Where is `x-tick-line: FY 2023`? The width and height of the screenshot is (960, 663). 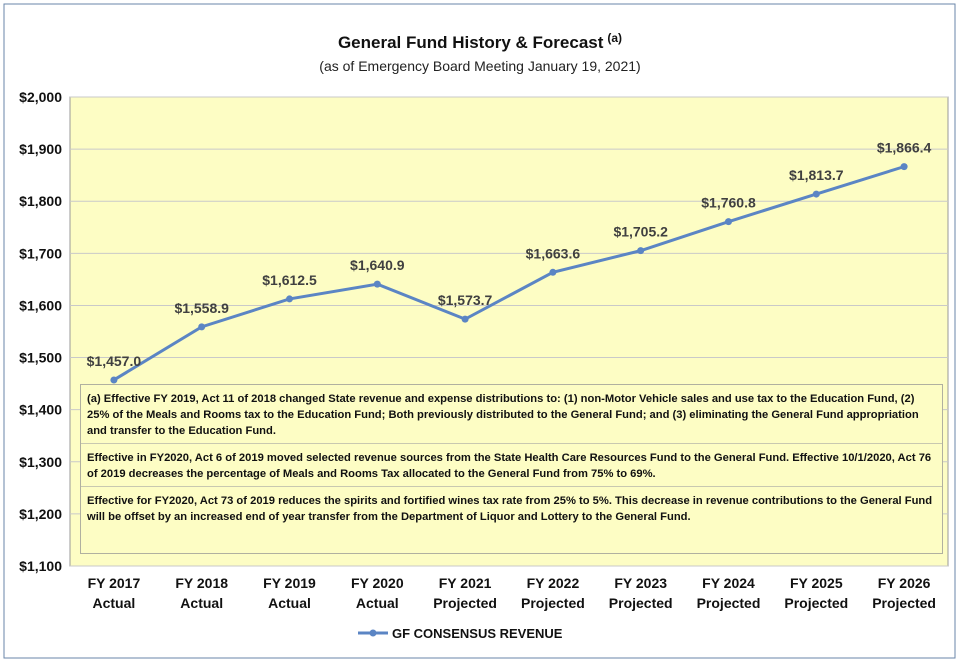
x-tick-line: FY 2023 is located at coordinates (640, 583).